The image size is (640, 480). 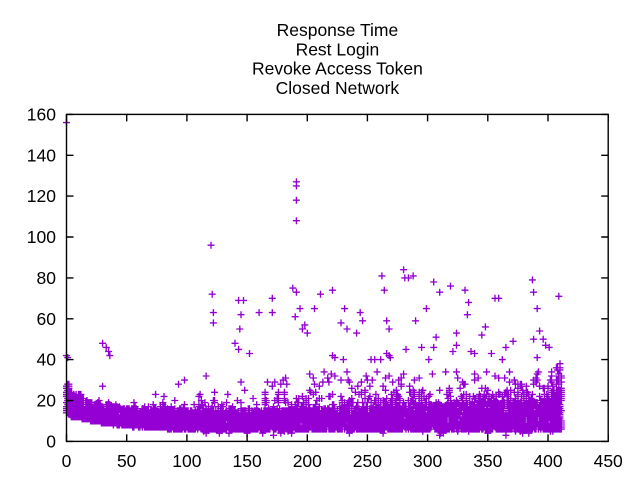 What do you see at coordinates (337, 69) in the screenshot?
I see `svg-text: Revoke Access Token` at bounding box center [337, 69].